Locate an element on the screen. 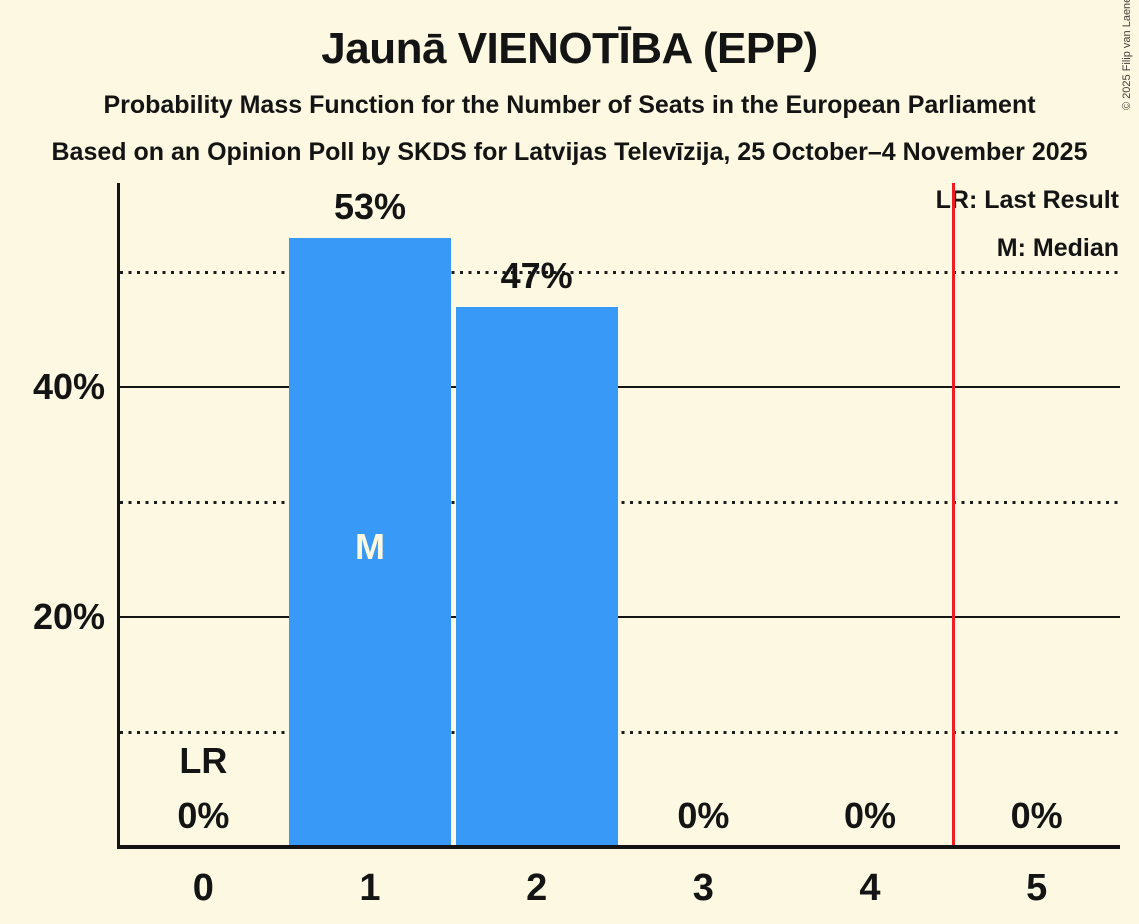  value-label-seat-4: 0% is located at coordinates (870, 815).